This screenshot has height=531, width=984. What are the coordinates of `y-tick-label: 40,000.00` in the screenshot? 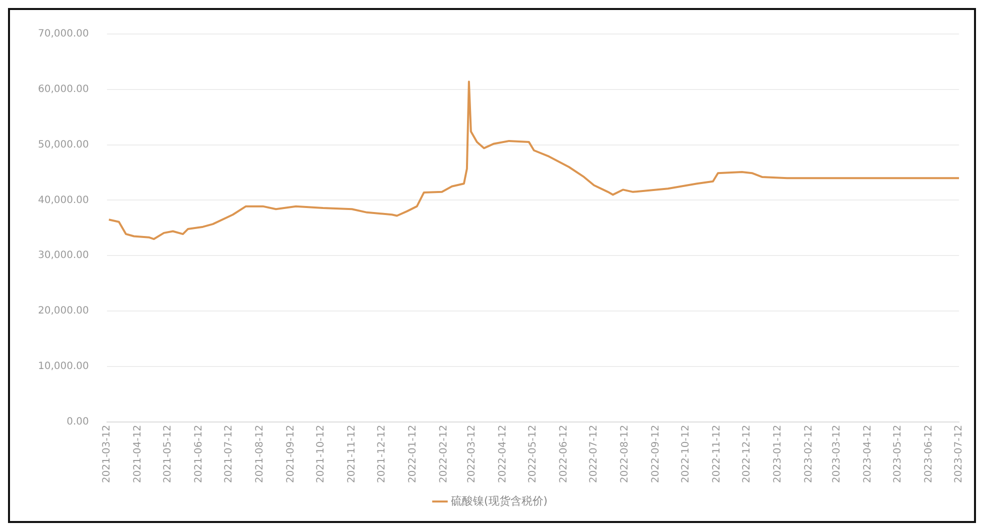 It's located at (63, 200).